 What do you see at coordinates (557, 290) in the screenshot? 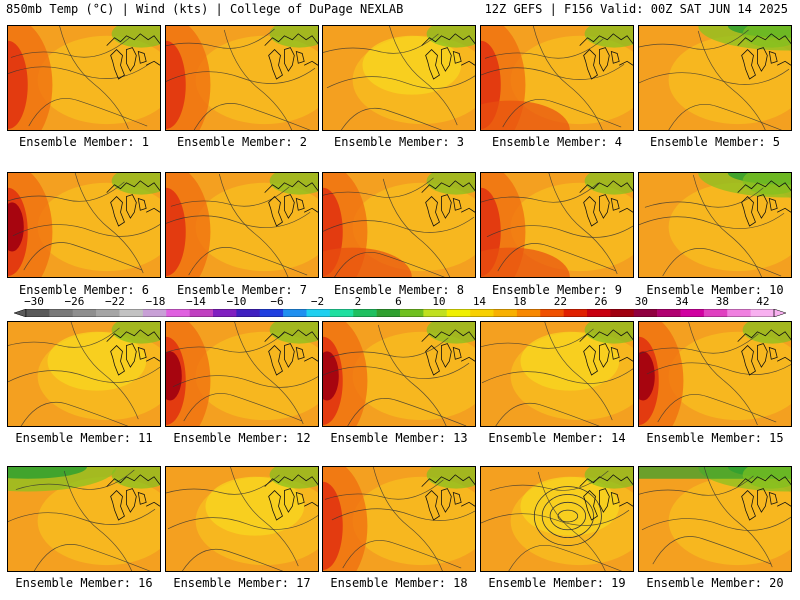
I see `ensemble-label-9: Ensemble Member: 9` at bounding box center [557, 290].